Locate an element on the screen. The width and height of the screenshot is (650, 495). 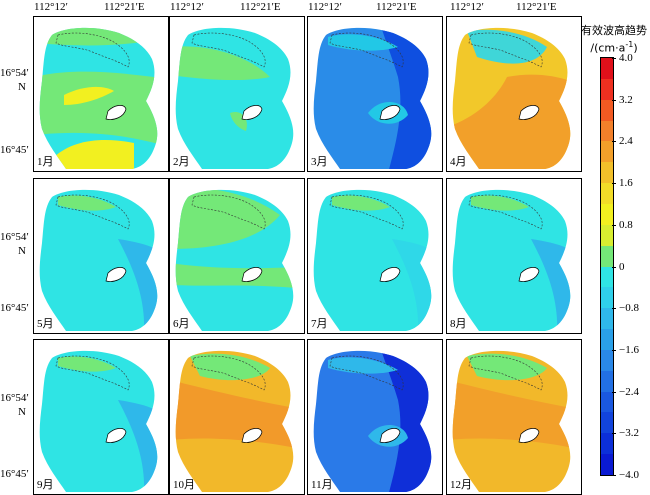
colorbar-title-line2: /(cm·a-1) is located at coordinates (614, 47).